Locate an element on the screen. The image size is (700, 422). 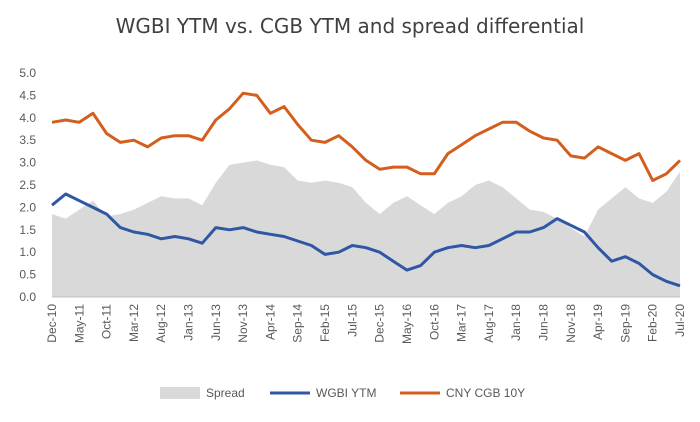
x-tick-label: Aug-17 is located at coordinates (489, 323).